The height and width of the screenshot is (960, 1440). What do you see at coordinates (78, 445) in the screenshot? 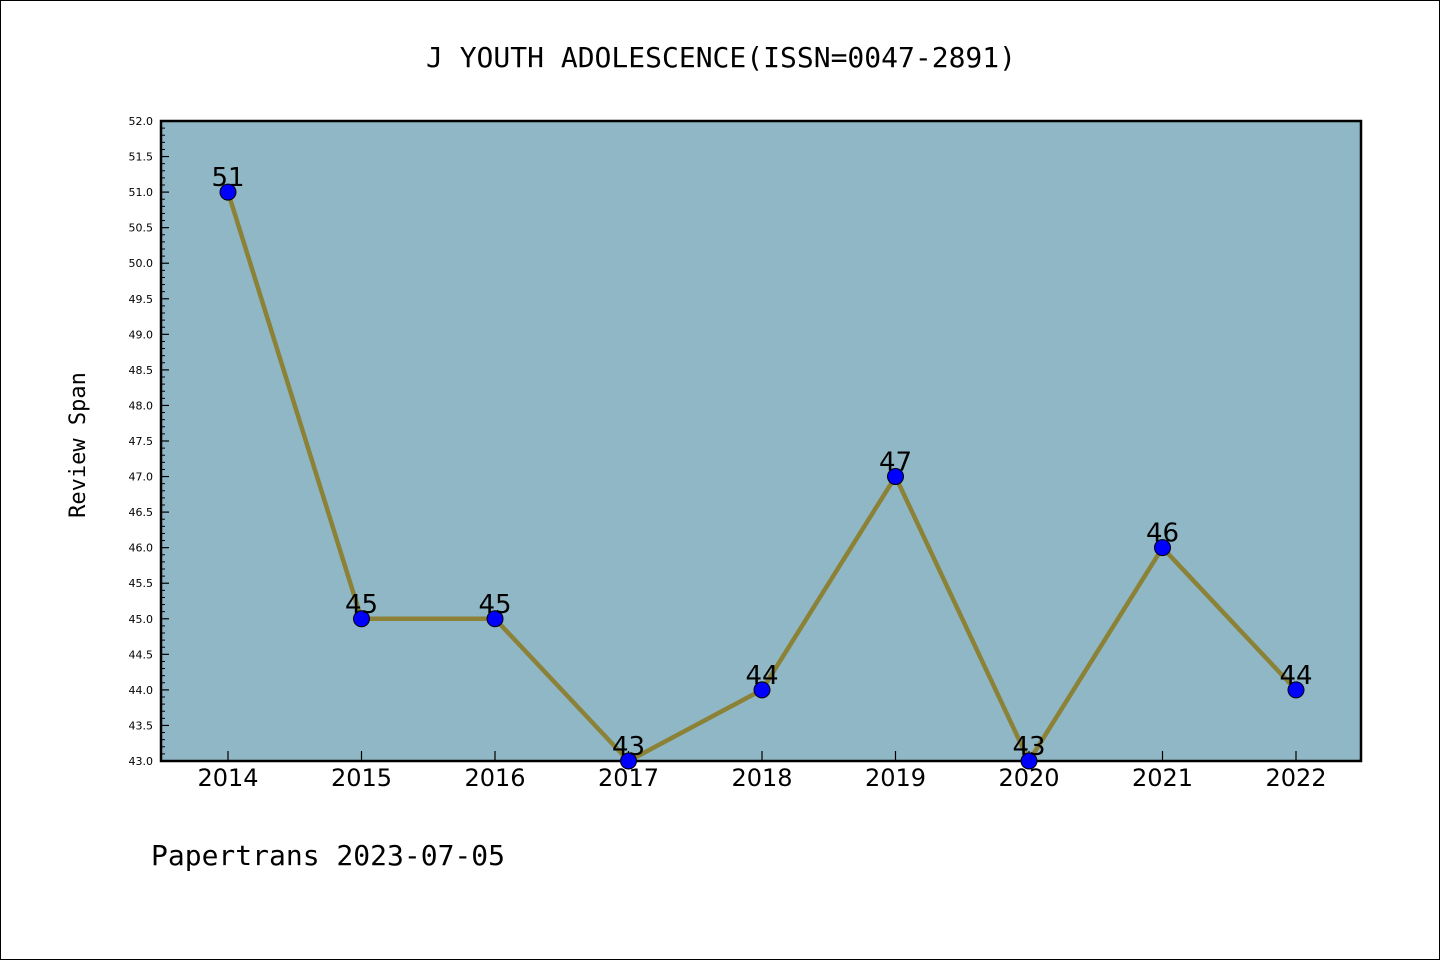
I see `y-axis-label: Review Span` at bounding box center [78, 445].